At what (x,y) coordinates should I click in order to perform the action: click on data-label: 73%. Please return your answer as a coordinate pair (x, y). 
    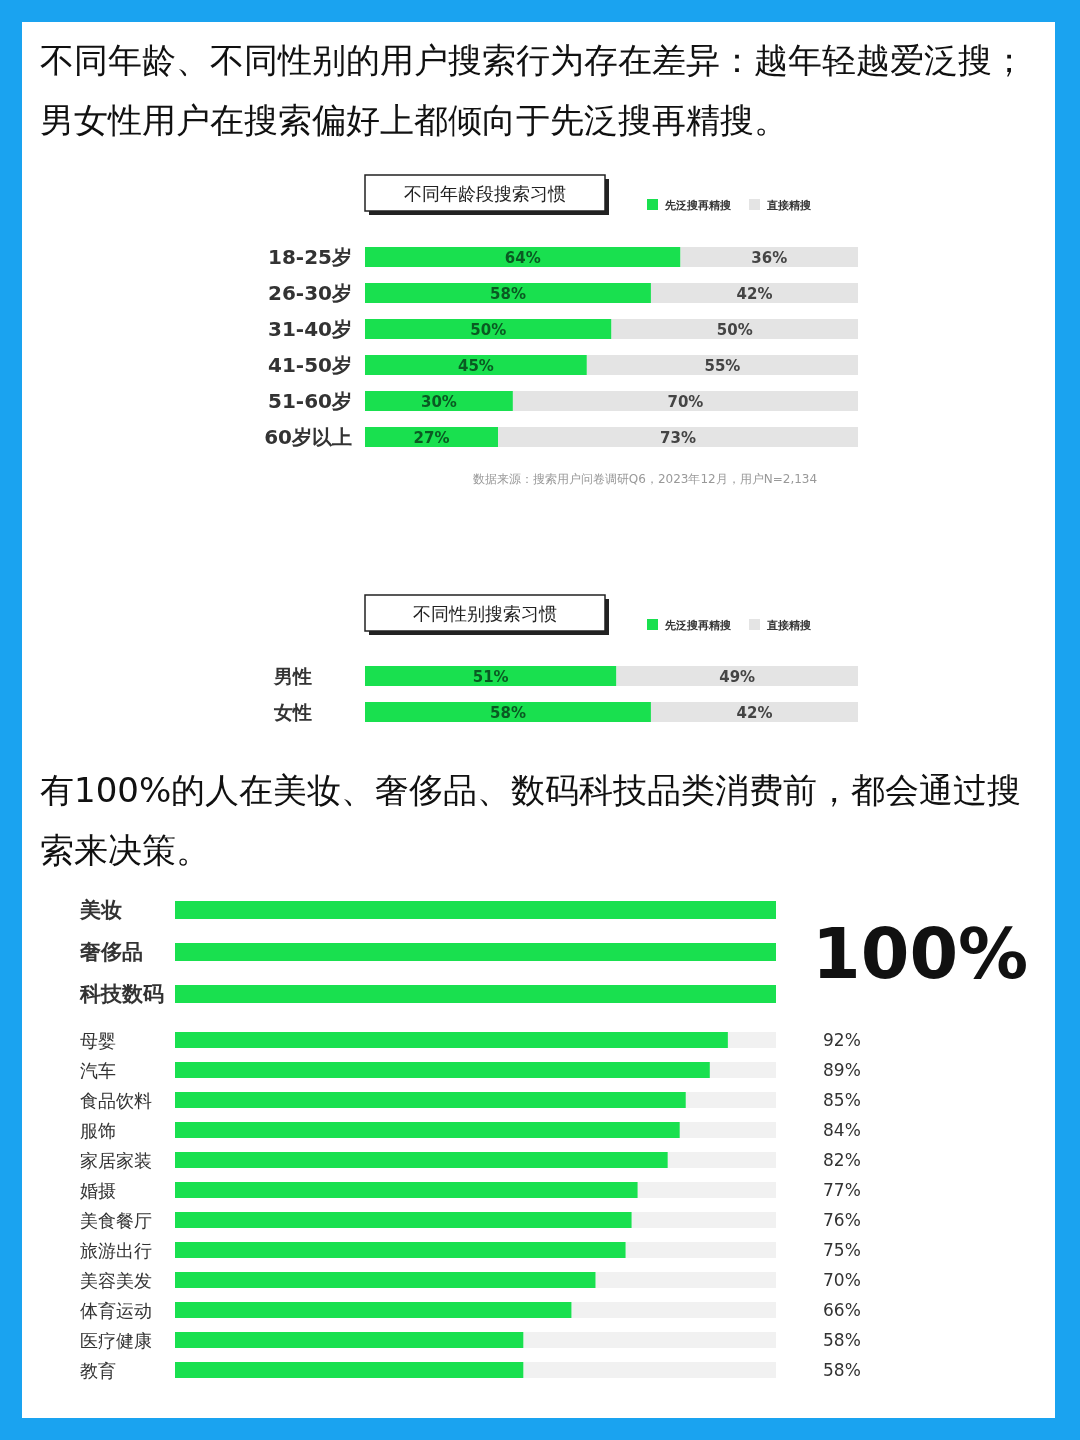
    Looking at the image, I should click on (678, 438).